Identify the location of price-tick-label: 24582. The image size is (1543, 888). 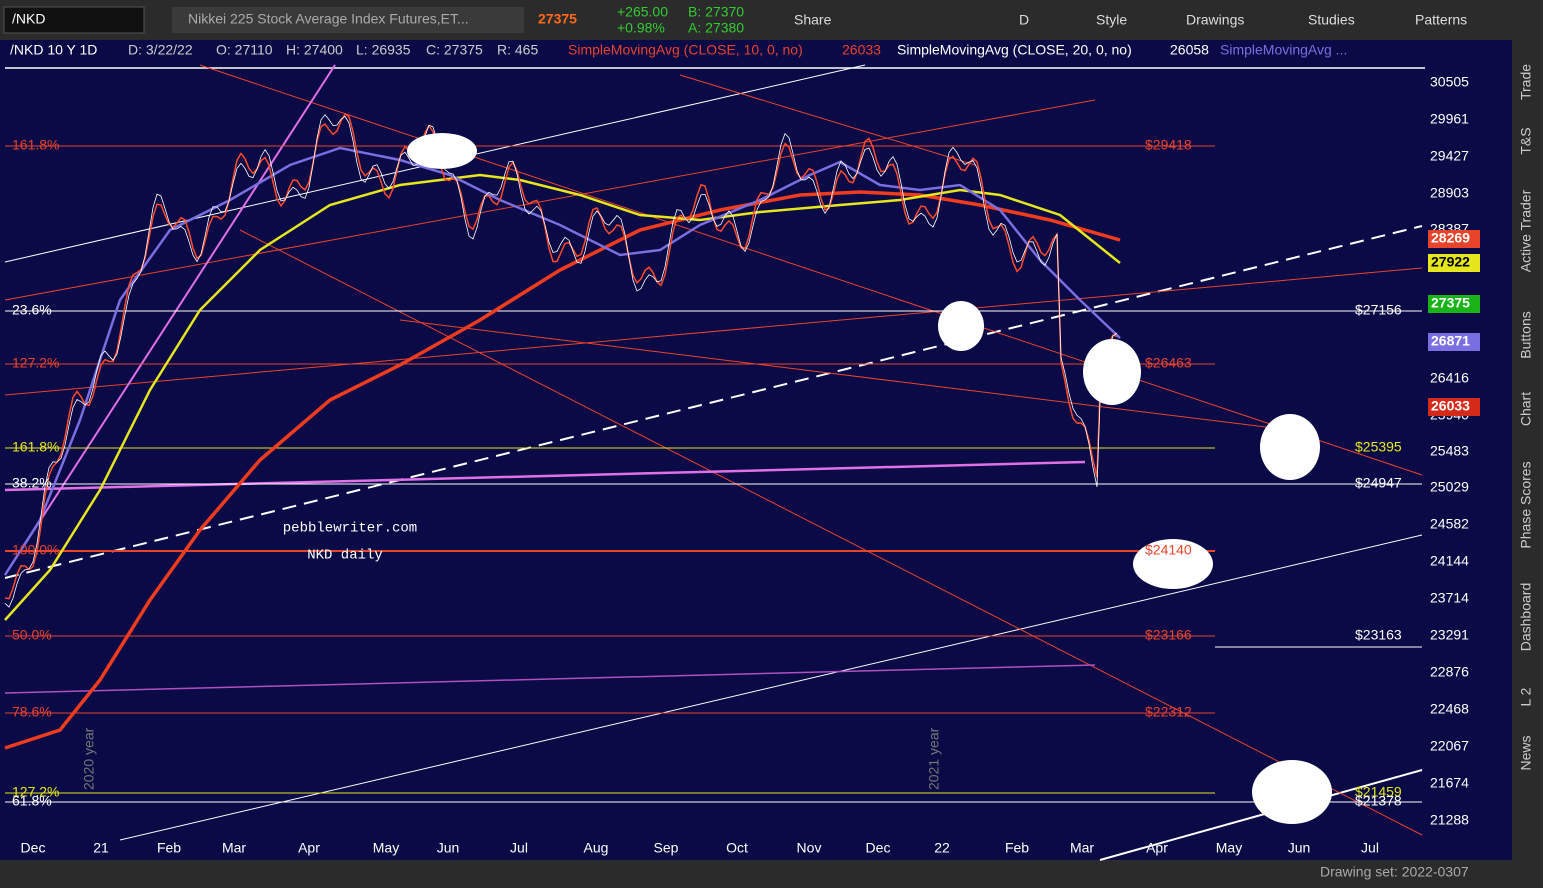
(1449, 524).